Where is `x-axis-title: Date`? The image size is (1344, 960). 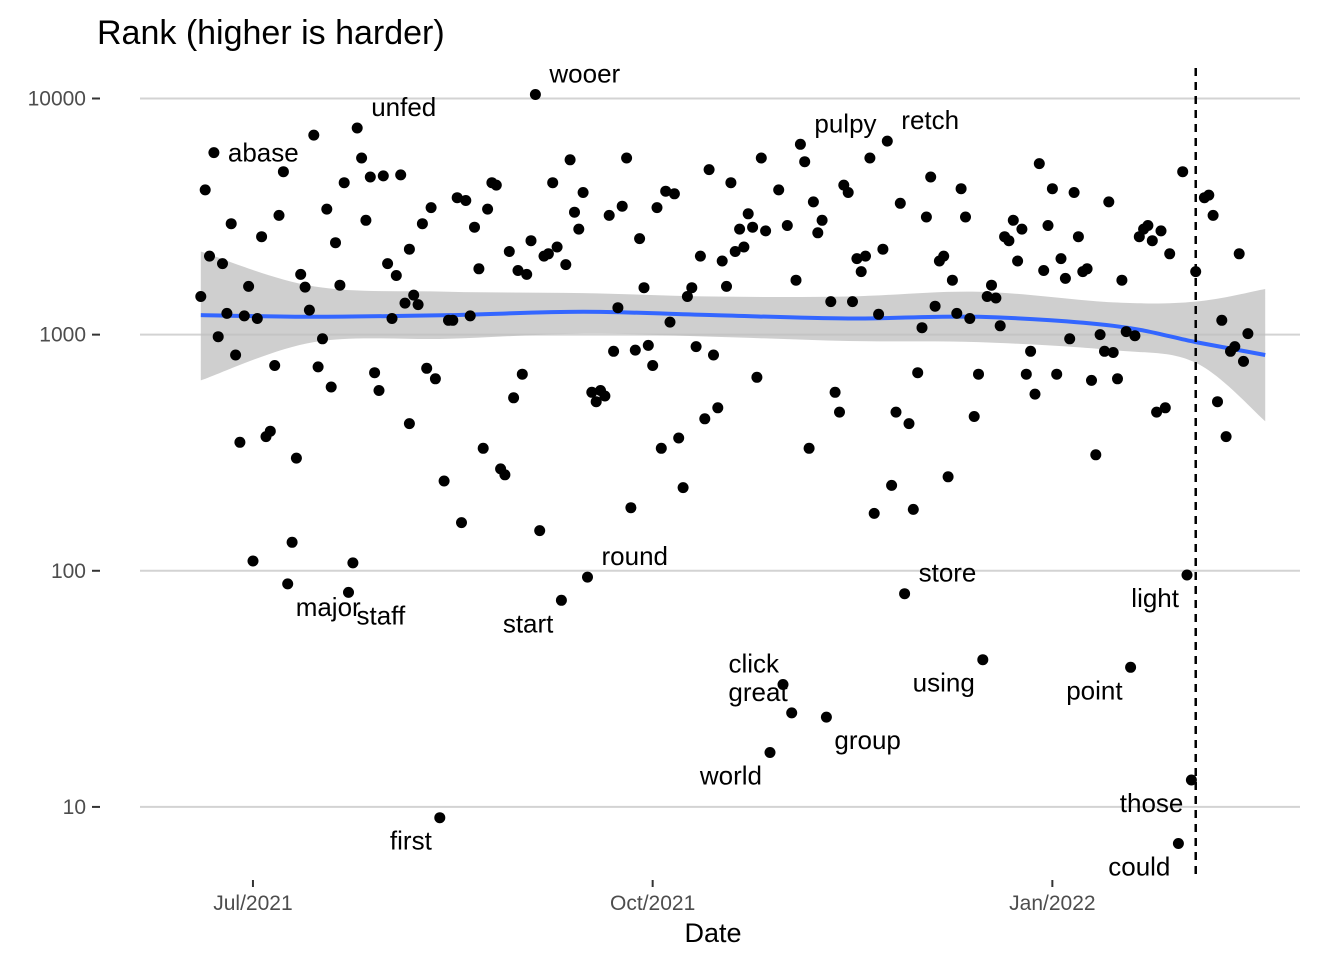
x-axis-title: Date is located at coordinates (712, 933).